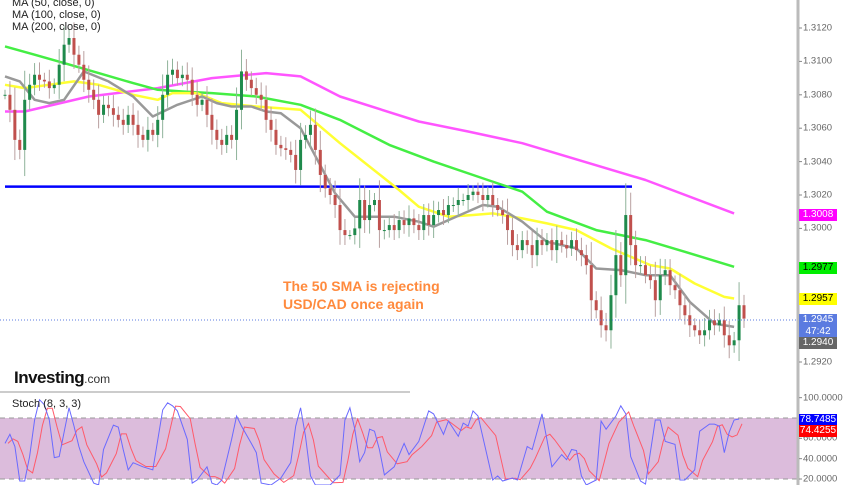 The image size is (852, 485). I want to click on price-tick: 1.3000, so click(818, 228).